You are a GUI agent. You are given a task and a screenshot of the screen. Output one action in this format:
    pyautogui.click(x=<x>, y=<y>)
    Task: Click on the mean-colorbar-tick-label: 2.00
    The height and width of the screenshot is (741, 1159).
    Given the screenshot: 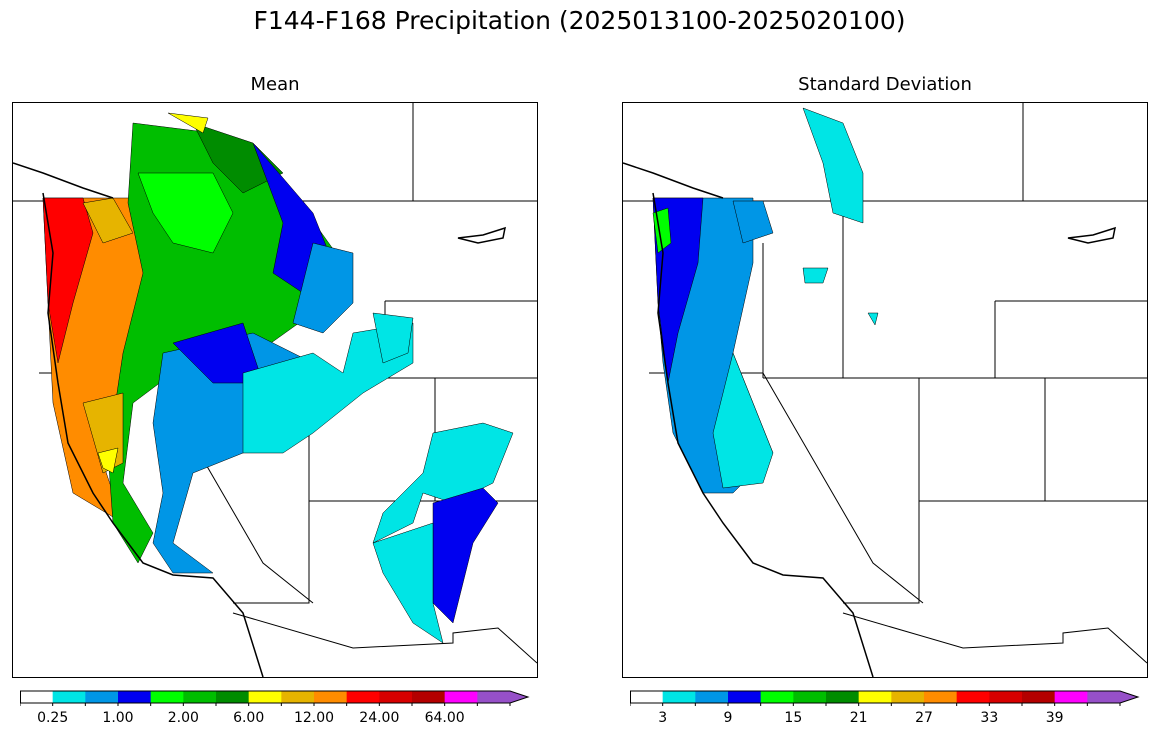 What is the action you would take?
    pyautogui.click(x=183, y=718)
    